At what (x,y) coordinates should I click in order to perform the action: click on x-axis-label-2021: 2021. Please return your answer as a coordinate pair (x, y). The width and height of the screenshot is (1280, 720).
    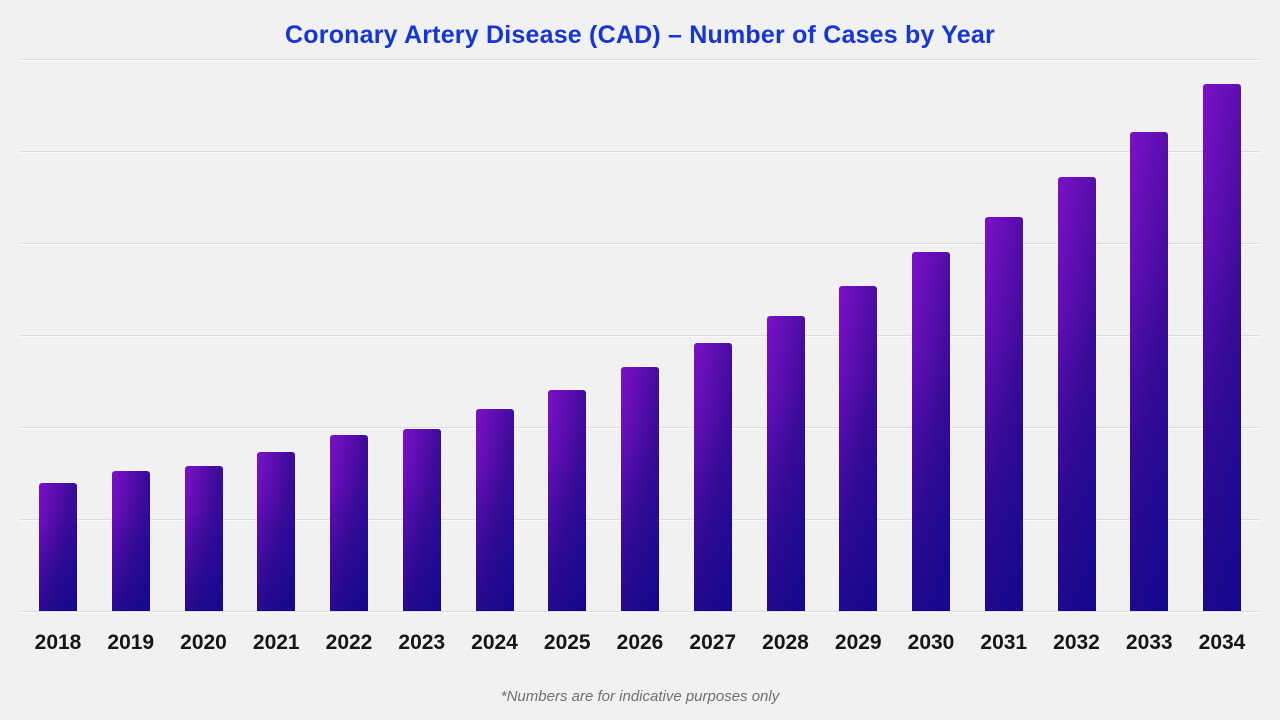
    Looking at the image, I should click on (276, 642).